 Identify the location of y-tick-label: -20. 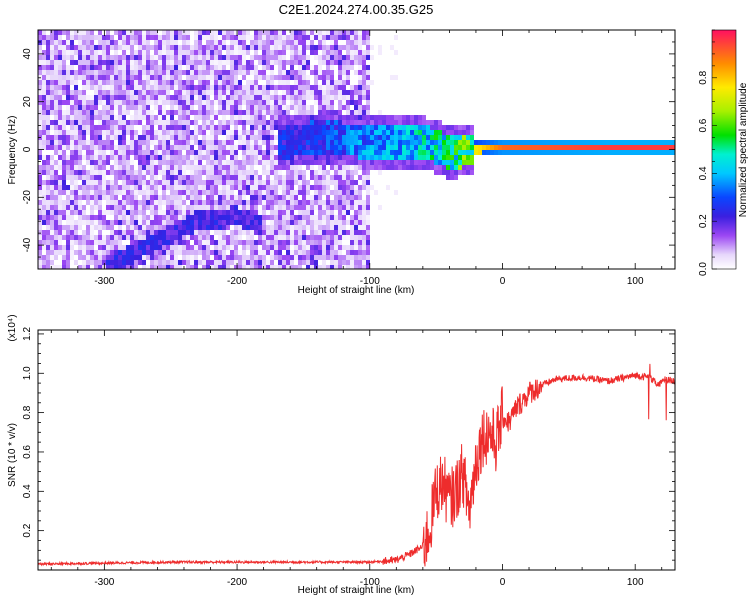
(27, 197).